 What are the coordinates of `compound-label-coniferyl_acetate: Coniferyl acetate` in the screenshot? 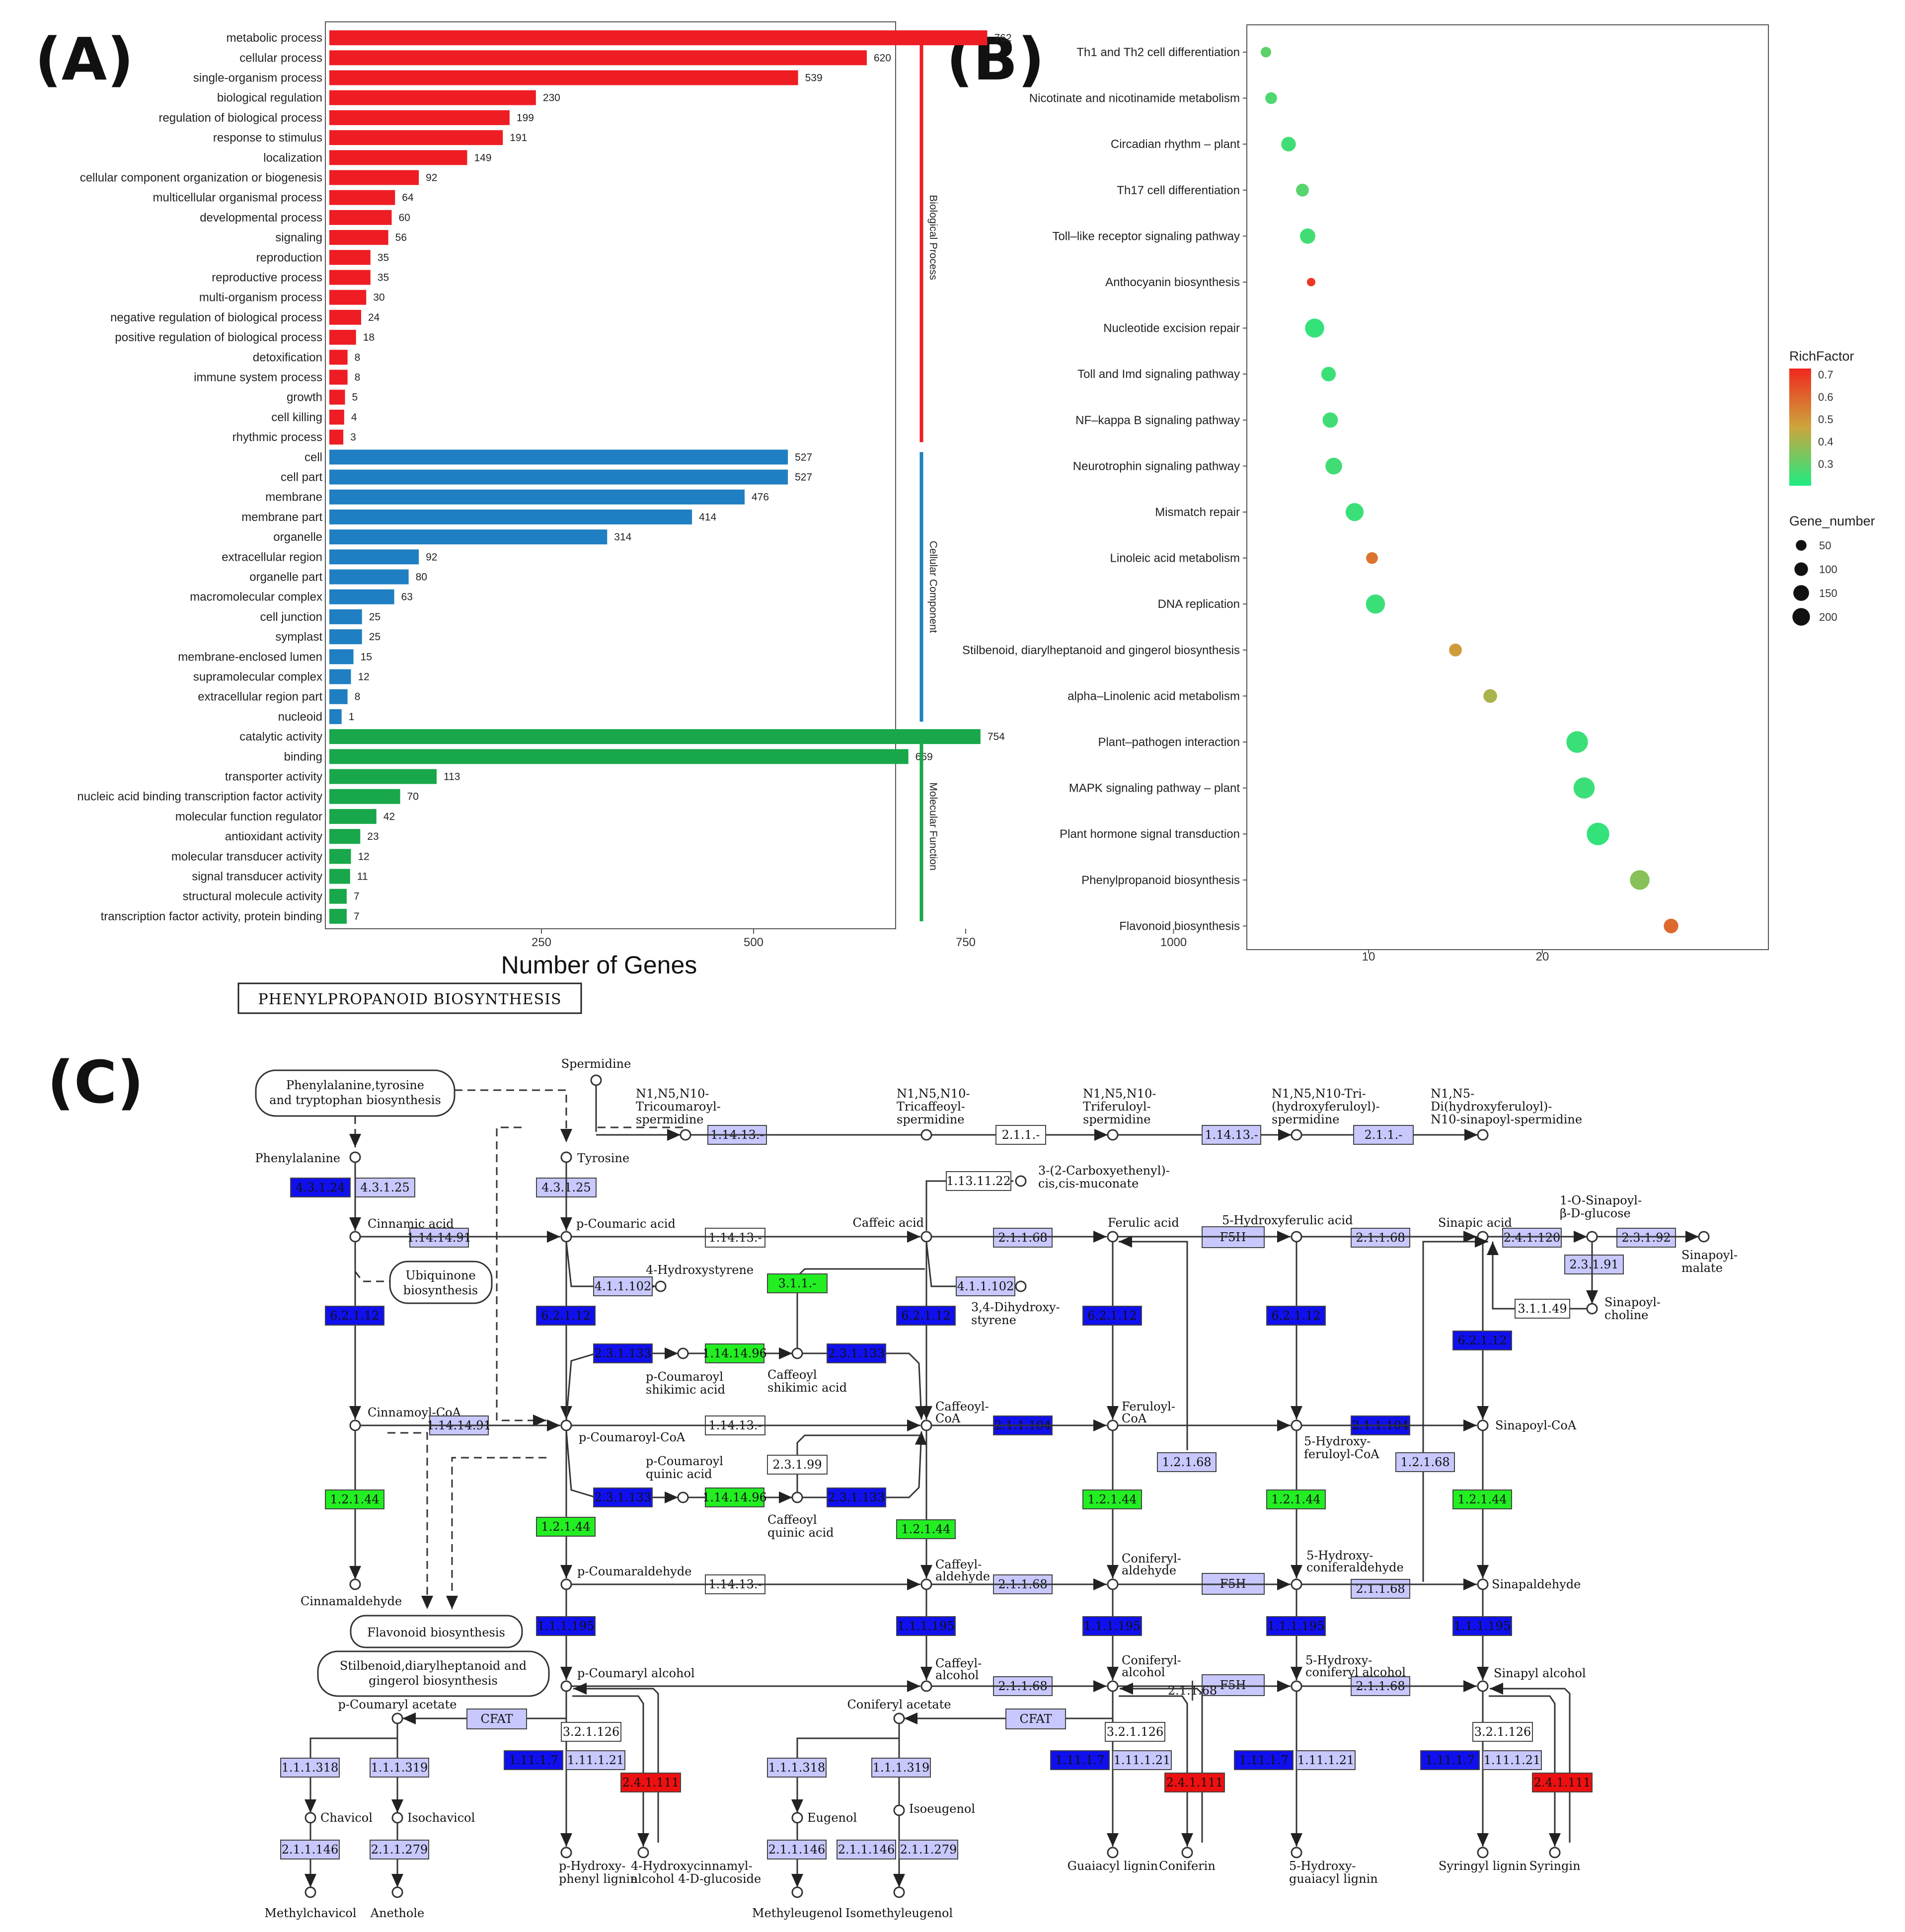 It's located at (899, 1704).